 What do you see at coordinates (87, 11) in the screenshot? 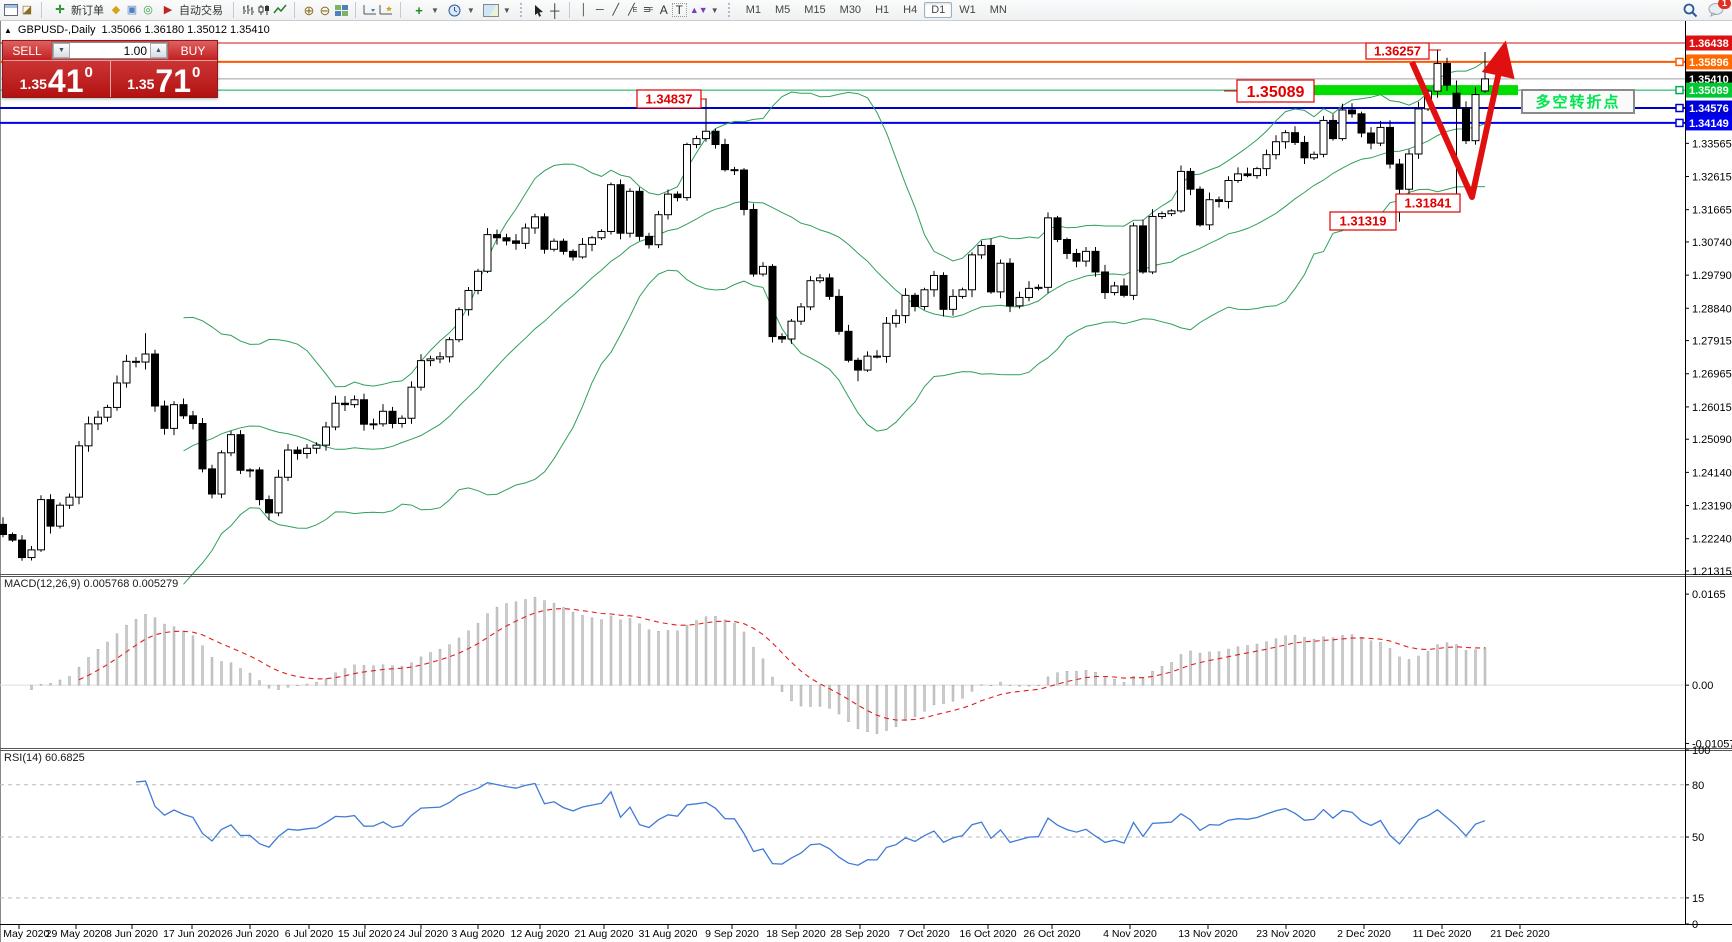
I see `new-order-label: 新订单` at bounding box center [87, 11].